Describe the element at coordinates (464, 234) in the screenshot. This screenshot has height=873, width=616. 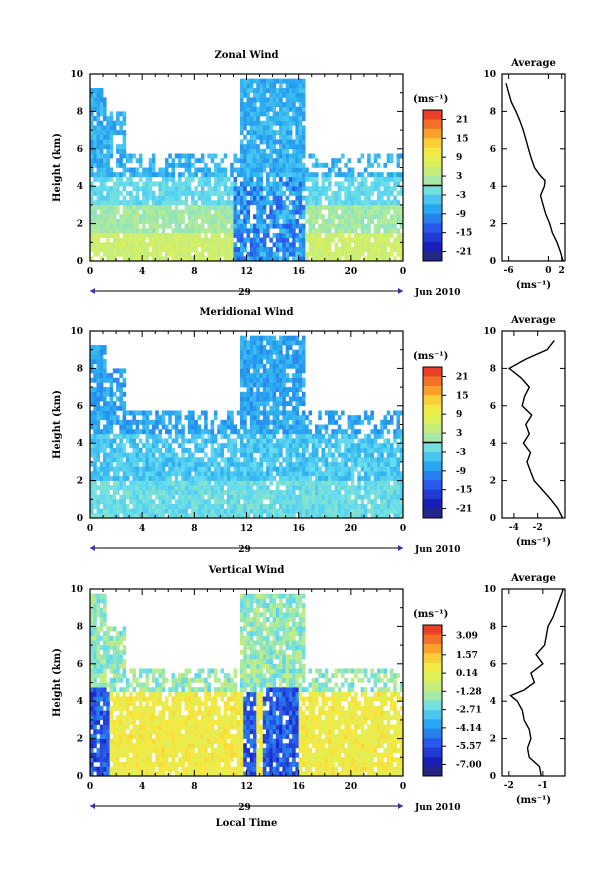
I see `colorbar-tick-label: -15` at that location.